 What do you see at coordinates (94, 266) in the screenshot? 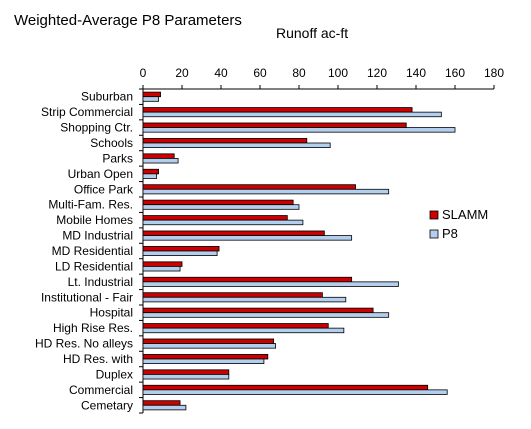
I see `category-label: LD Residential` at bounding box center [94, 266].